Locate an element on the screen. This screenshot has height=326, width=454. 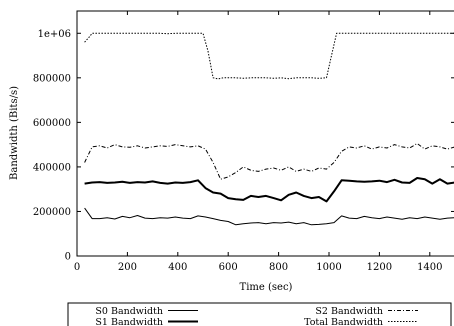
x-tick-label: 800 is located at coordinates (278, 267).